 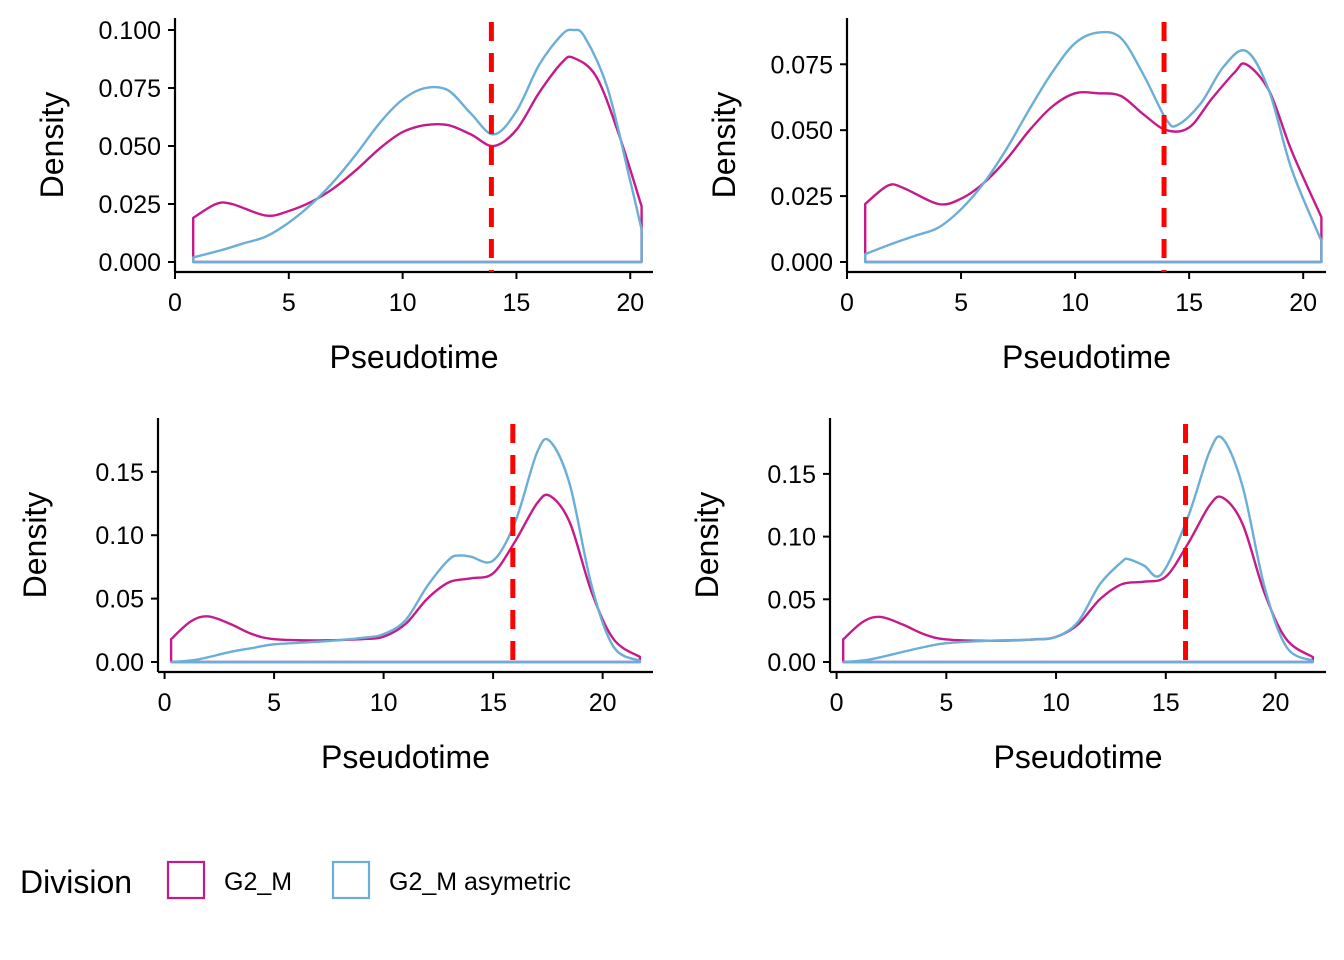 What do you see at coordinates (351, 880) in the screenshot?
I see `legend-key-g2m-asymetric` at bounding box center [351, 880].